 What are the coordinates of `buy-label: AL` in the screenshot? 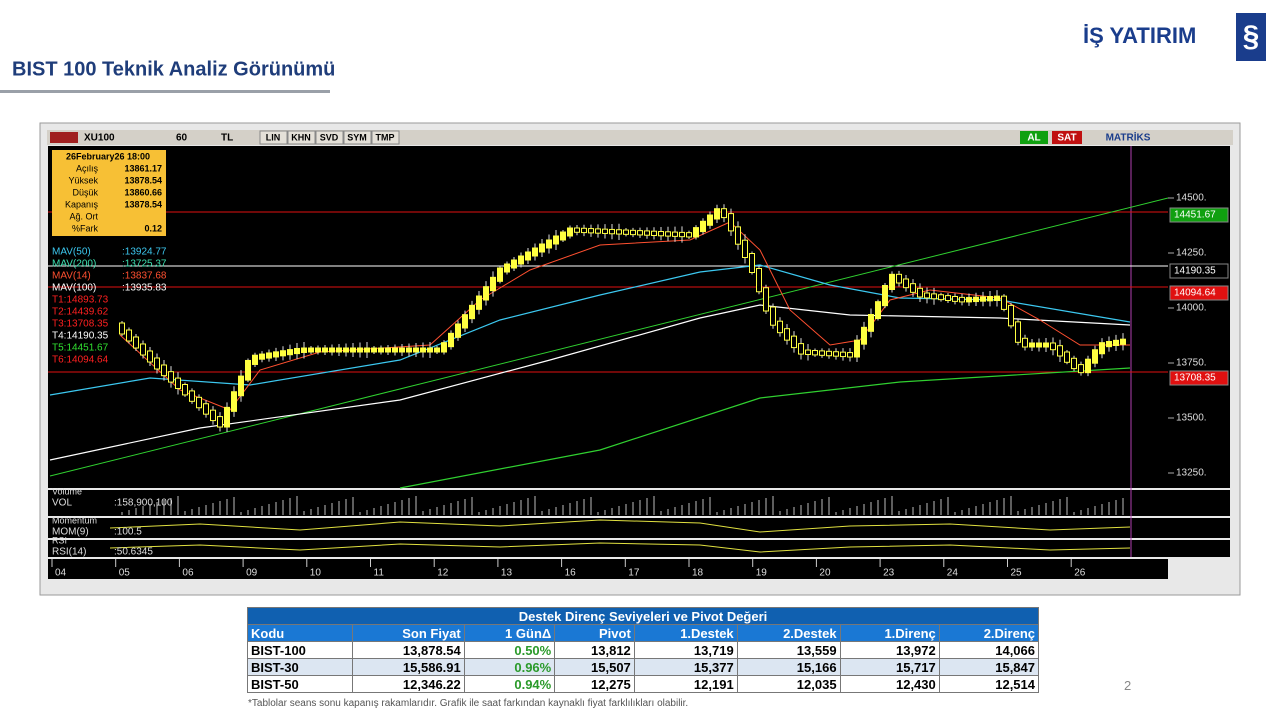 It's located at (1033, 138).